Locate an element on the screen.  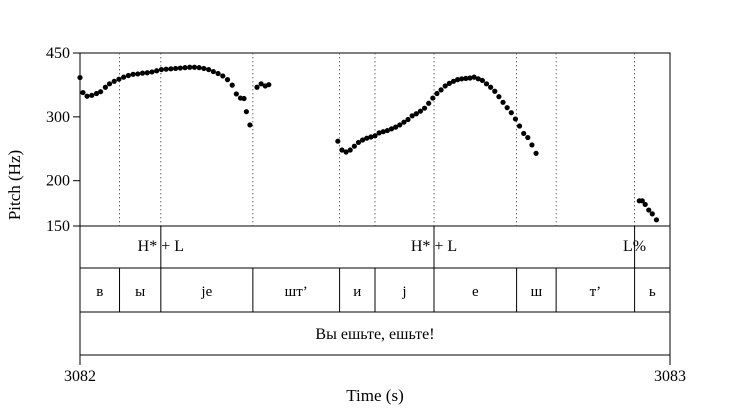
y-tick-label: 200 is located at coordinates (58, 181).